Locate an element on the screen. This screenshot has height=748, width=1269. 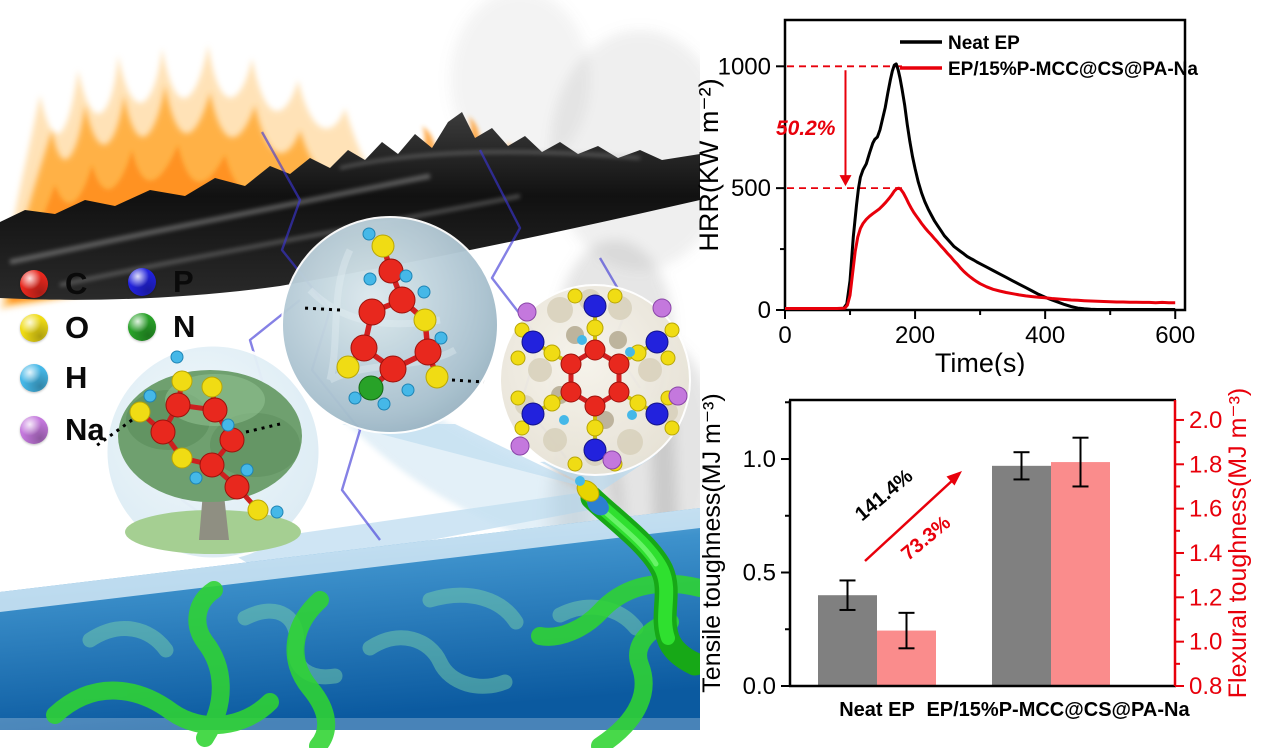
svg-text: 1.8 is located at coordinates (1205, 464).